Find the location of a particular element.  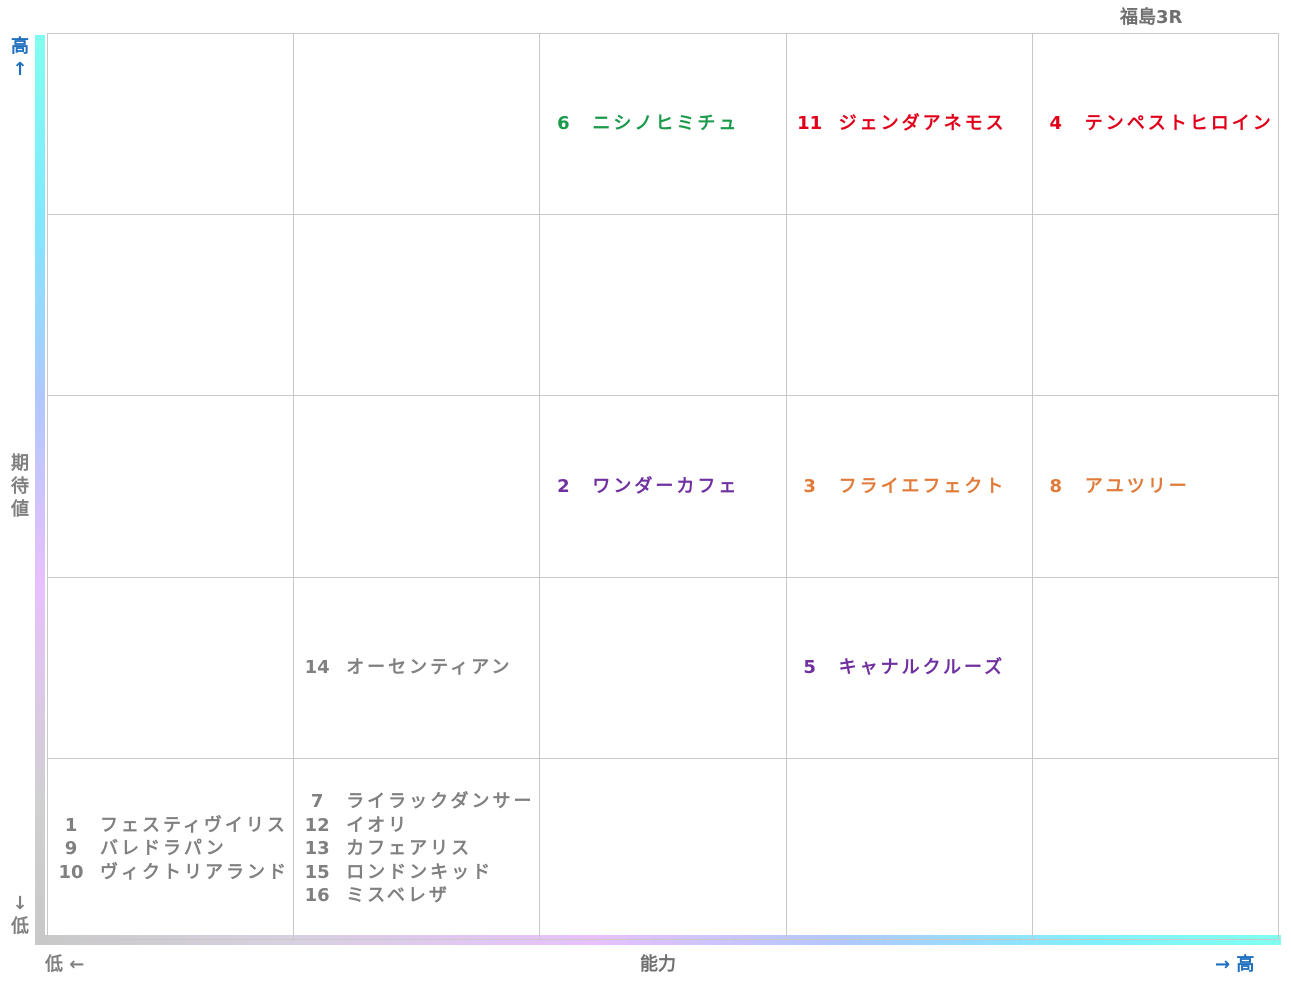

entry: 5 キャナルクルーズ is located at coordinates (912, 668).